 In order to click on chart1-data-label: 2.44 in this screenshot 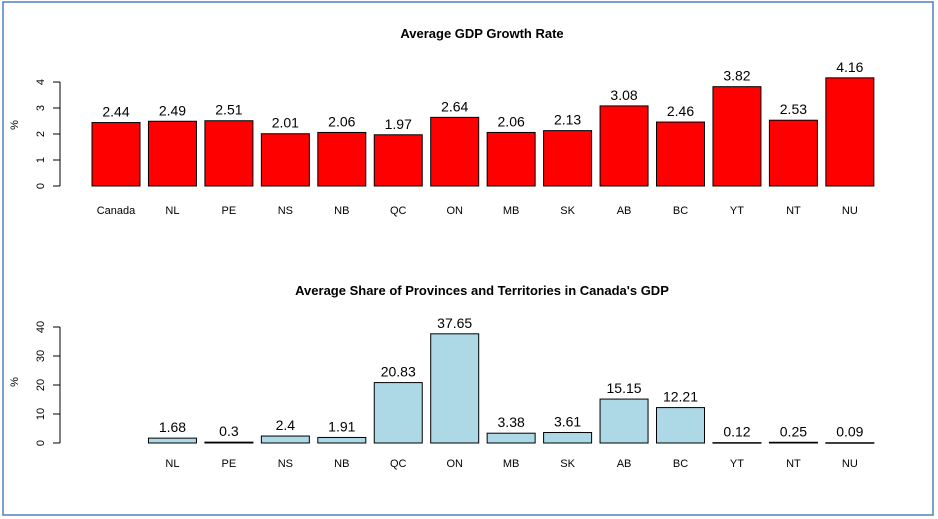, I will do `click(115, 112)`.